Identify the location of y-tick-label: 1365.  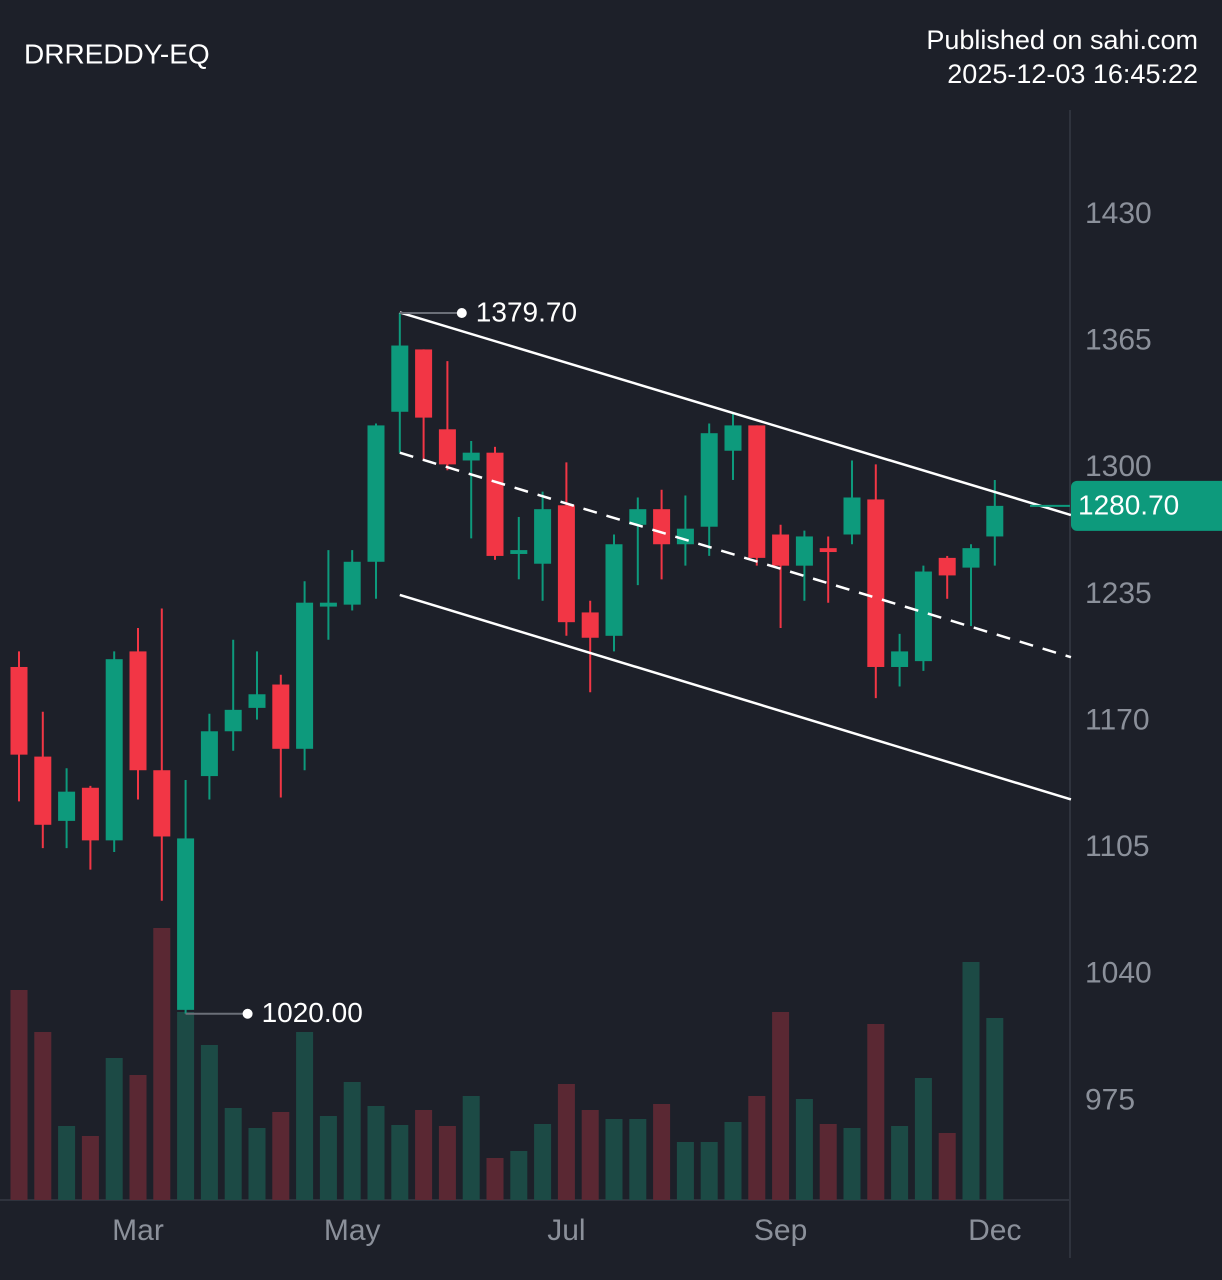
(1118, 340).